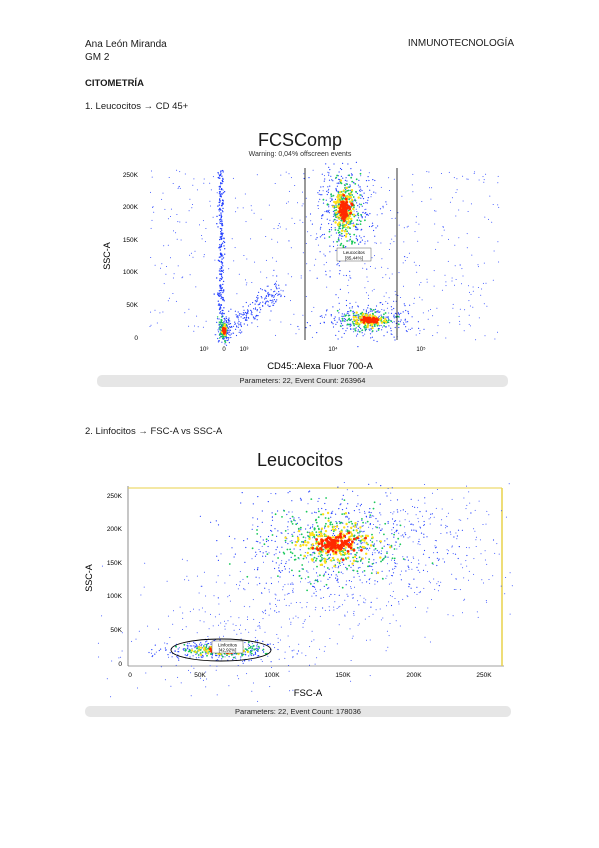  Describe the element at coordinates (204, 350) in the screenshot. I see `plot1-xtick: 10³` at that location.